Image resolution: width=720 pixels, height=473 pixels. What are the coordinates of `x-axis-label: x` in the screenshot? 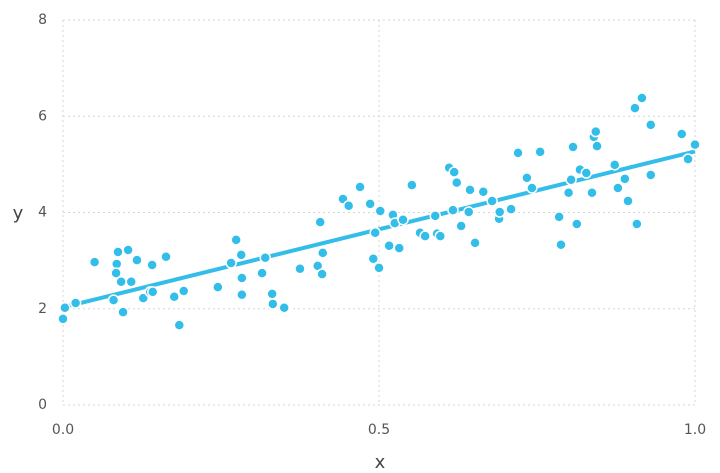 It's located at (380, 462).